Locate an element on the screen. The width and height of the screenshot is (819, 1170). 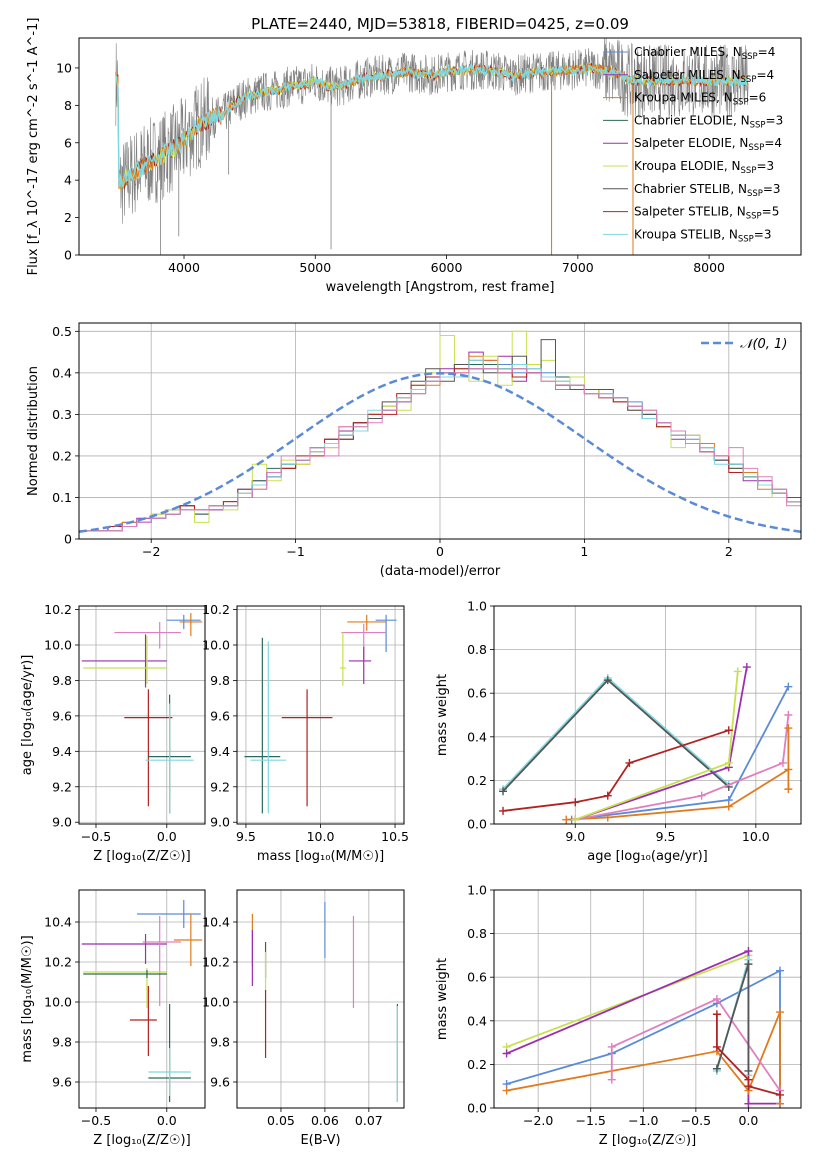
y-axis-label: mass [log₁₀(M/M☉)] is located at coordinates (27, 998).